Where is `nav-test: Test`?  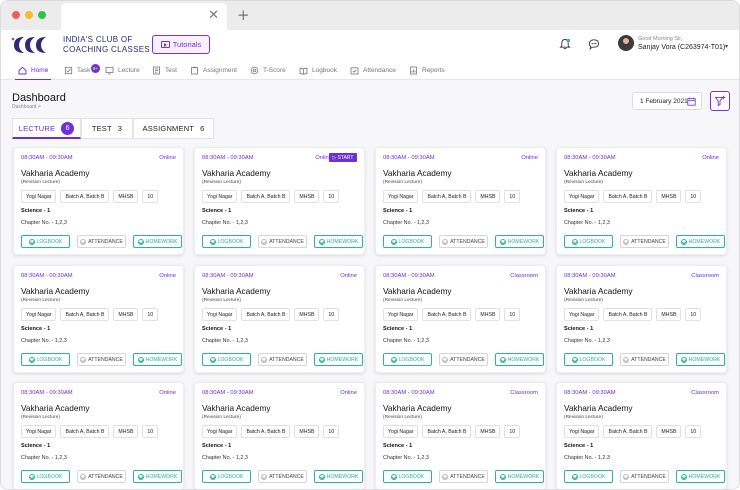
nav-test: Test is located at coordinates (164, 70).